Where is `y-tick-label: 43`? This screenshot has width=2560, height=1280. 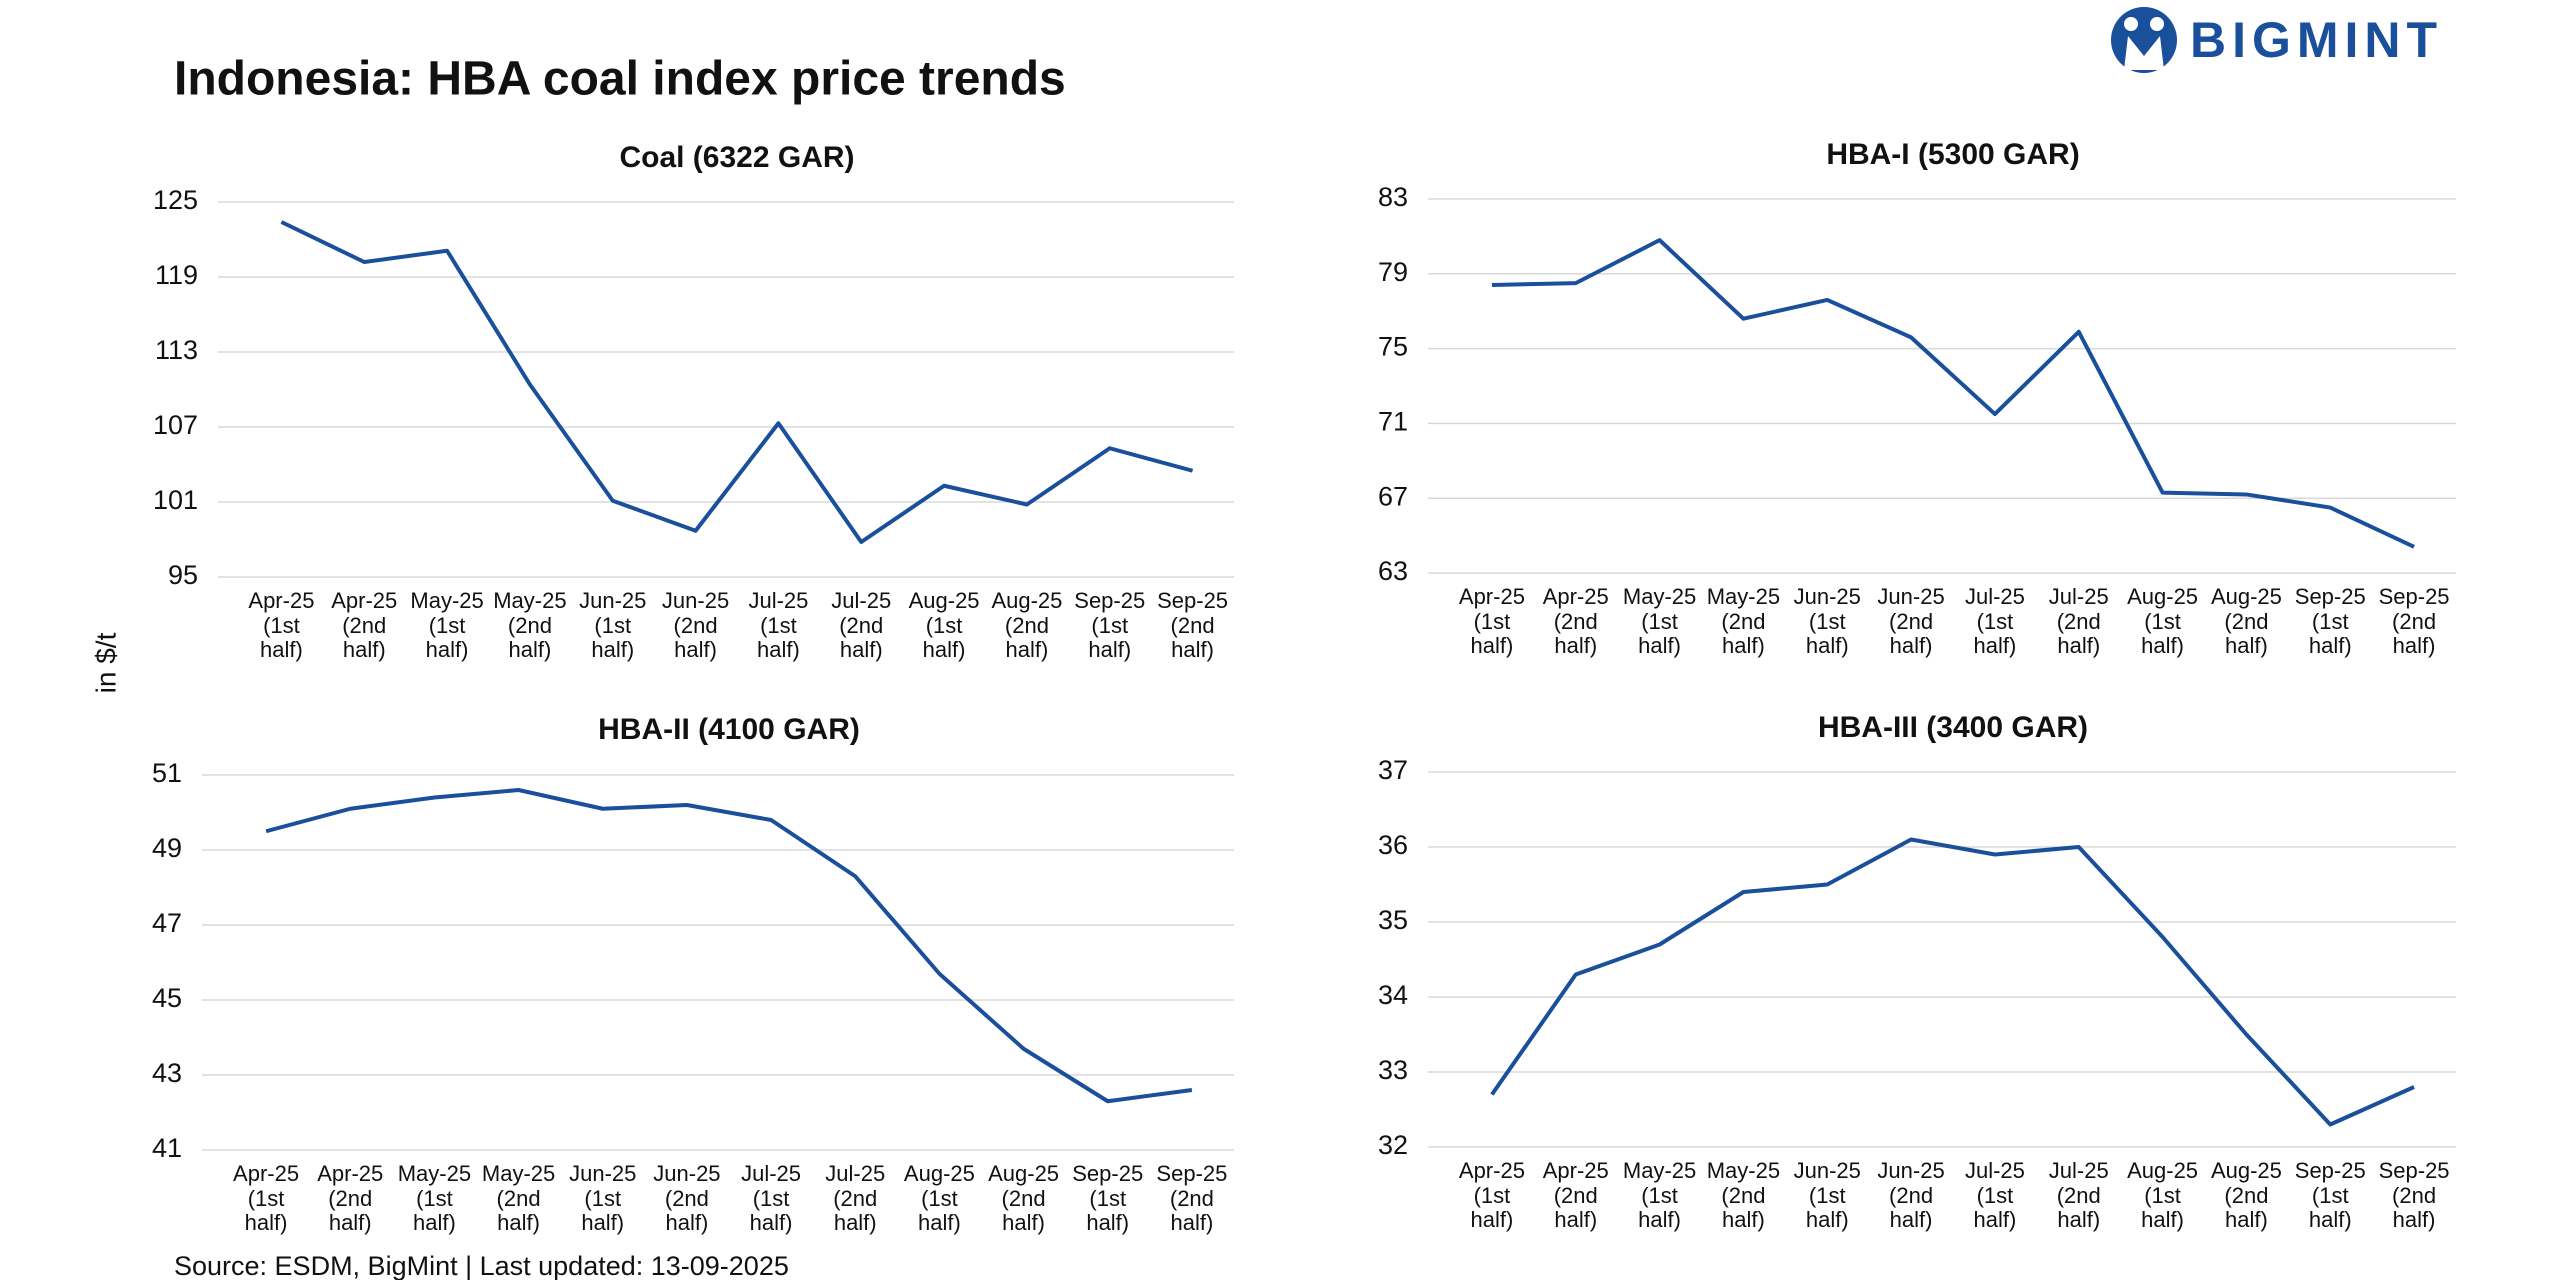 y-tick-label: 43 is located at coordinates (167, 1073).